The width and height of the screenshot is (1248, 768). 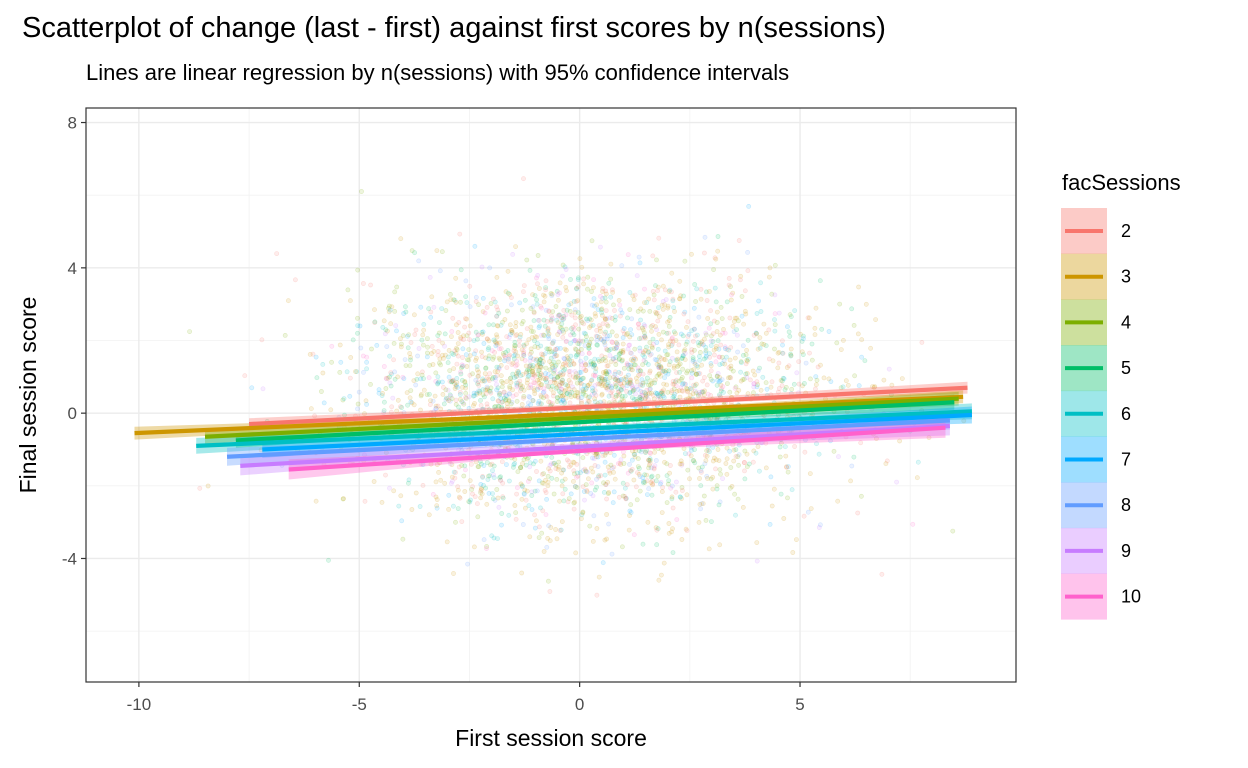 What do you see at coordinates (69, 558) in the screenshot?
I see `y-tick-label: -4` at bounding box center [69, 558].